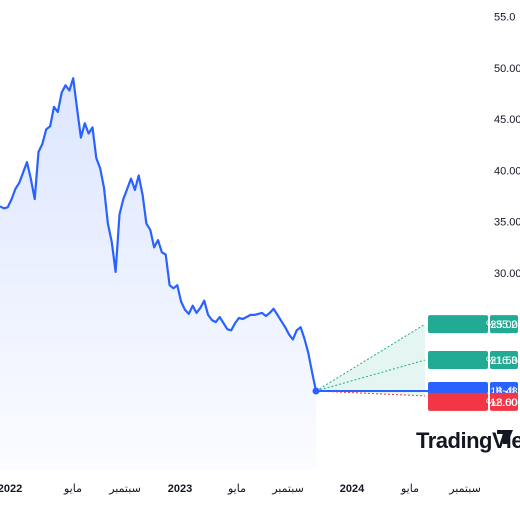  Describe the element at coordinates (316, 391) in the screenshot. I see `current-price-point` at that location.